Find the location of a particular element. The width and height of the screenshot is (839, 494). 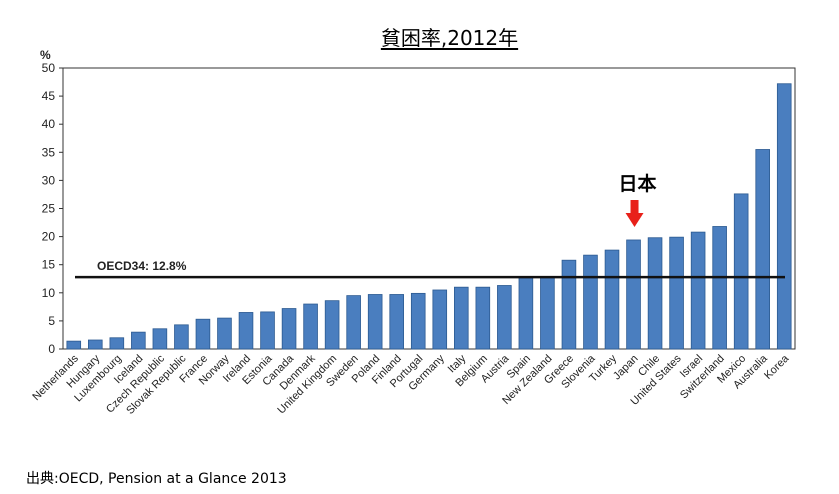

japan-arrow-icon is located at coordinates (634, 220).